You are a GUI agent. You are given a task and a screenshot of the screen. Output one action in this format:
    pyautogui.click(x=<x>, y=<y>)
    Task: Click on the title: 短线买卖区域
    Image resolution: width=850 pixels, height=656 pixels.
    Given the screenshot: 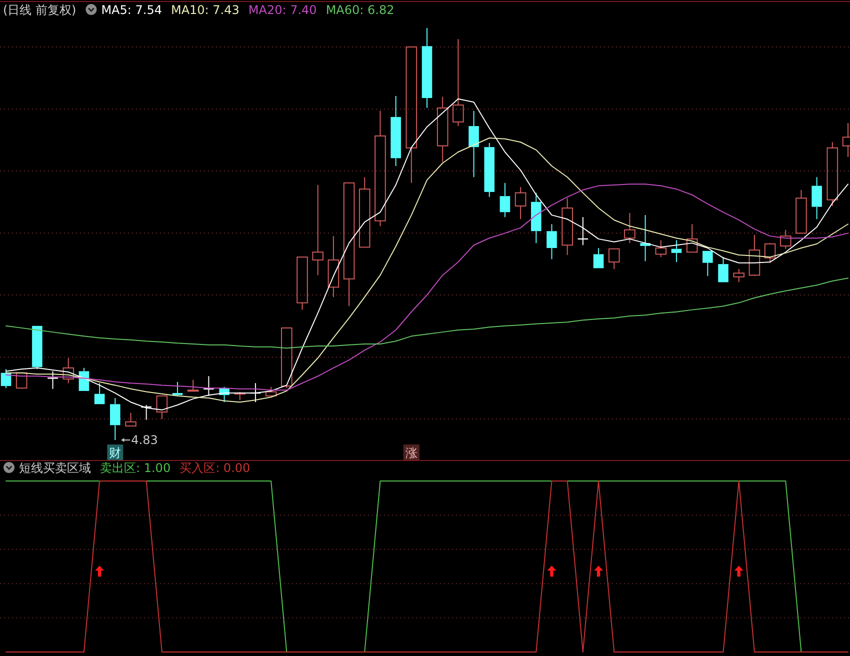 What is the action you would take?
    pyautogui.click(x=55, y=468)
    